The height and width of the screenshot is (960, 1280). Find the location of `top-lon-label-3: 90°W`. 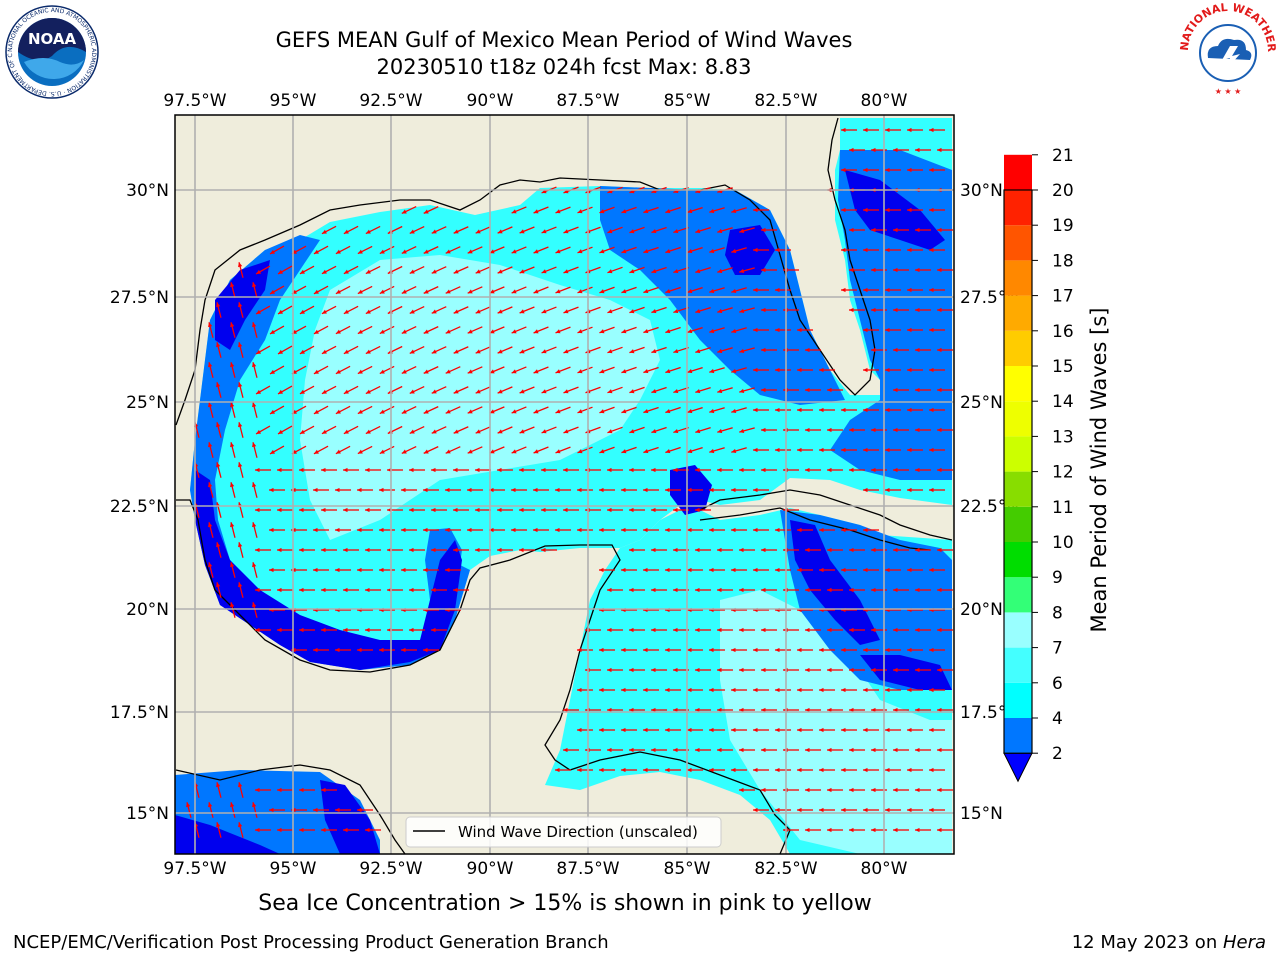

top-lon-label-3: 90°W is located at coordinates (490, 101).